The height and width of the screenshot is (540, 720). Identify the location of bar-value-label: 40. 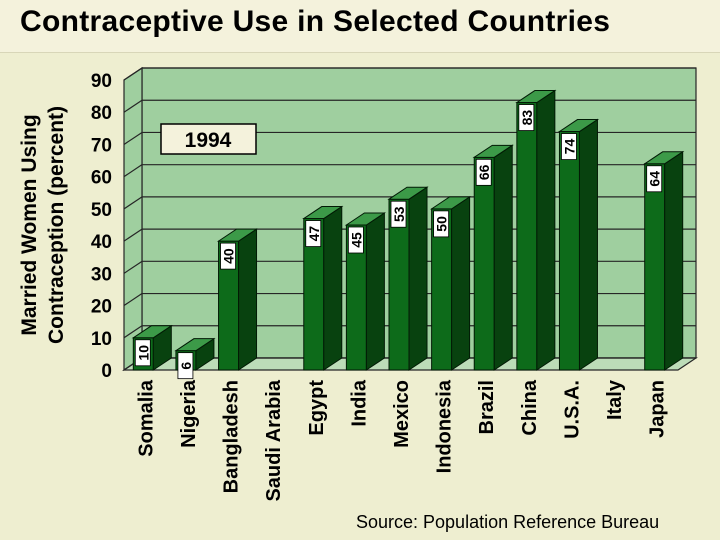
(229, 256).